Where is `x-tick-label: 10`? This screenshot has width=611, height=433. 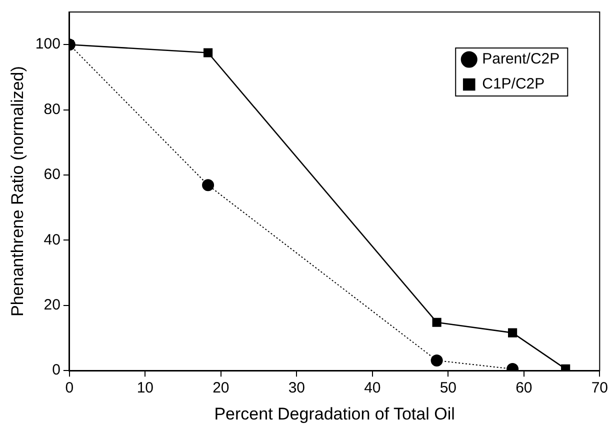 x-tick-label: 10 is located at coordinates (145, 388).